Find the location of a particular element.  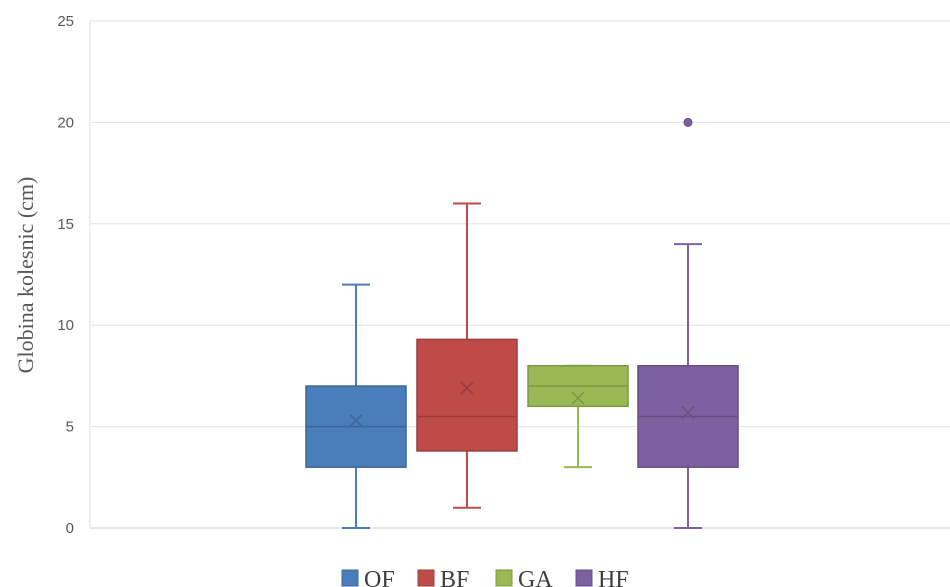

legend-label: HF is located at coordinates (613, 577).